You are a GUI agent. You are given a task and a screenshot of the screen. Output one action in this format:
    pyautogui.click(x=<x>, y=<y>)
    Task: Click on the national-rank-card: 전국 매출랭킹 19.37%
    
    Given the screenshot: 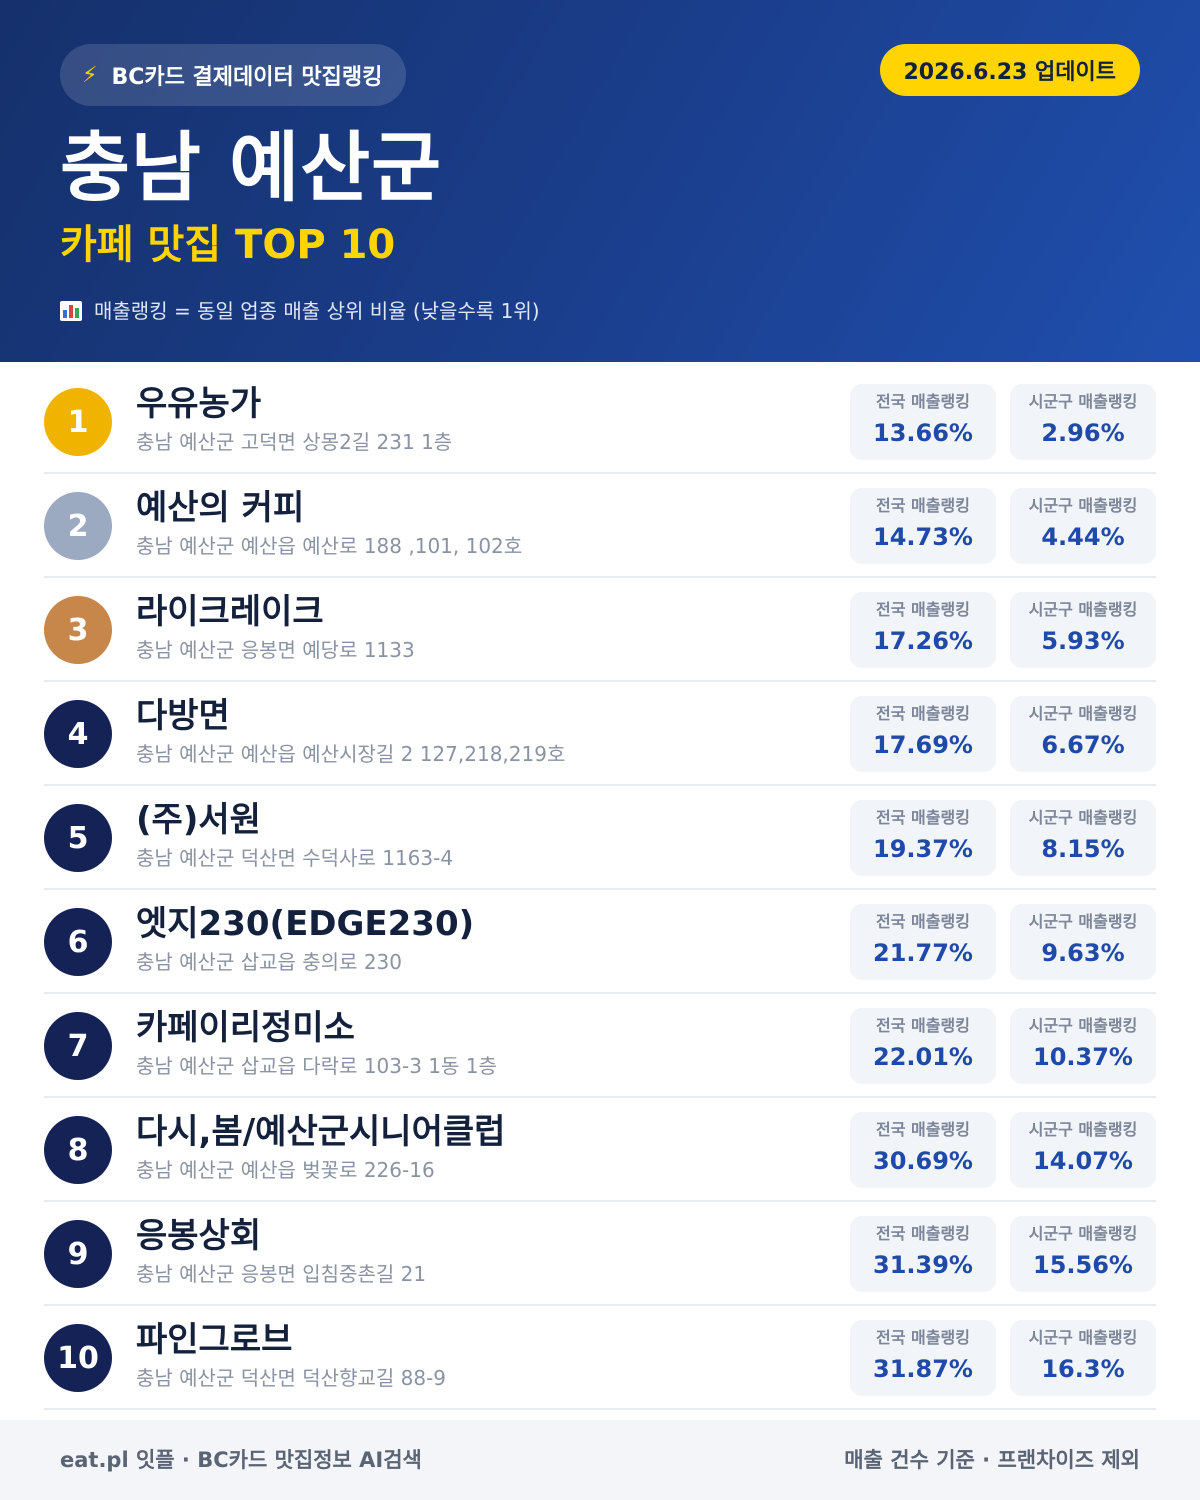 What is the action you would take?
    pyautogui.click(x=923, y=838)
    